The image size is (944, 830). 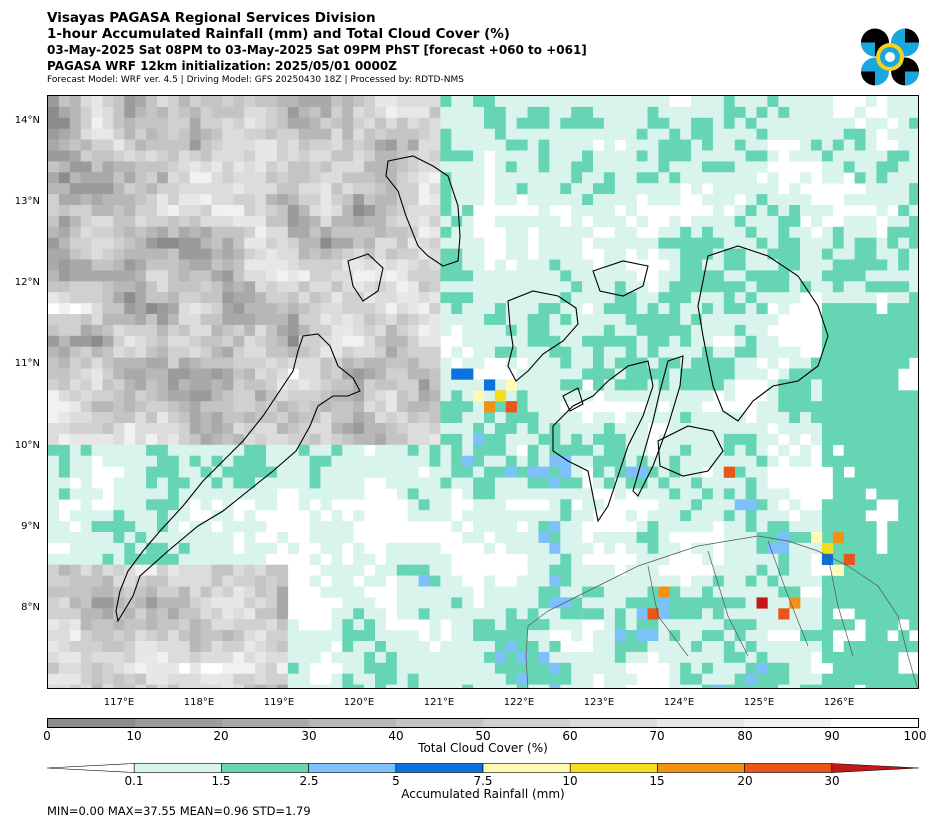 I want to click on heavy-rain-cell, so click(x=838, y=570).